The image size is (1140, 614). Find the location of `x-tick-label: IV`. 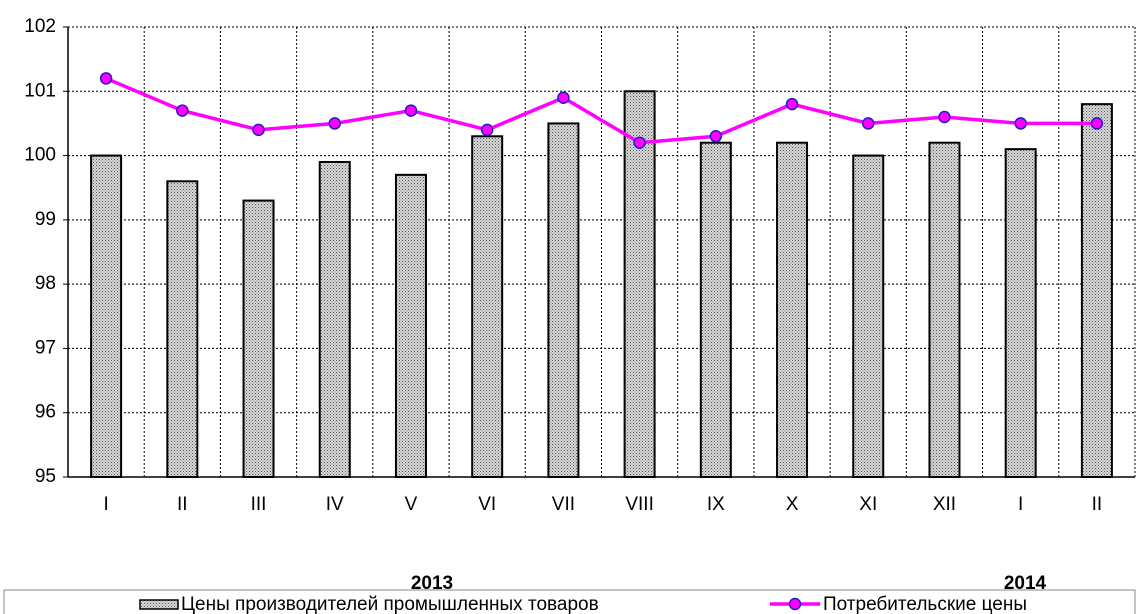

x-tick-label: IV is located at coordinates (335, 504).